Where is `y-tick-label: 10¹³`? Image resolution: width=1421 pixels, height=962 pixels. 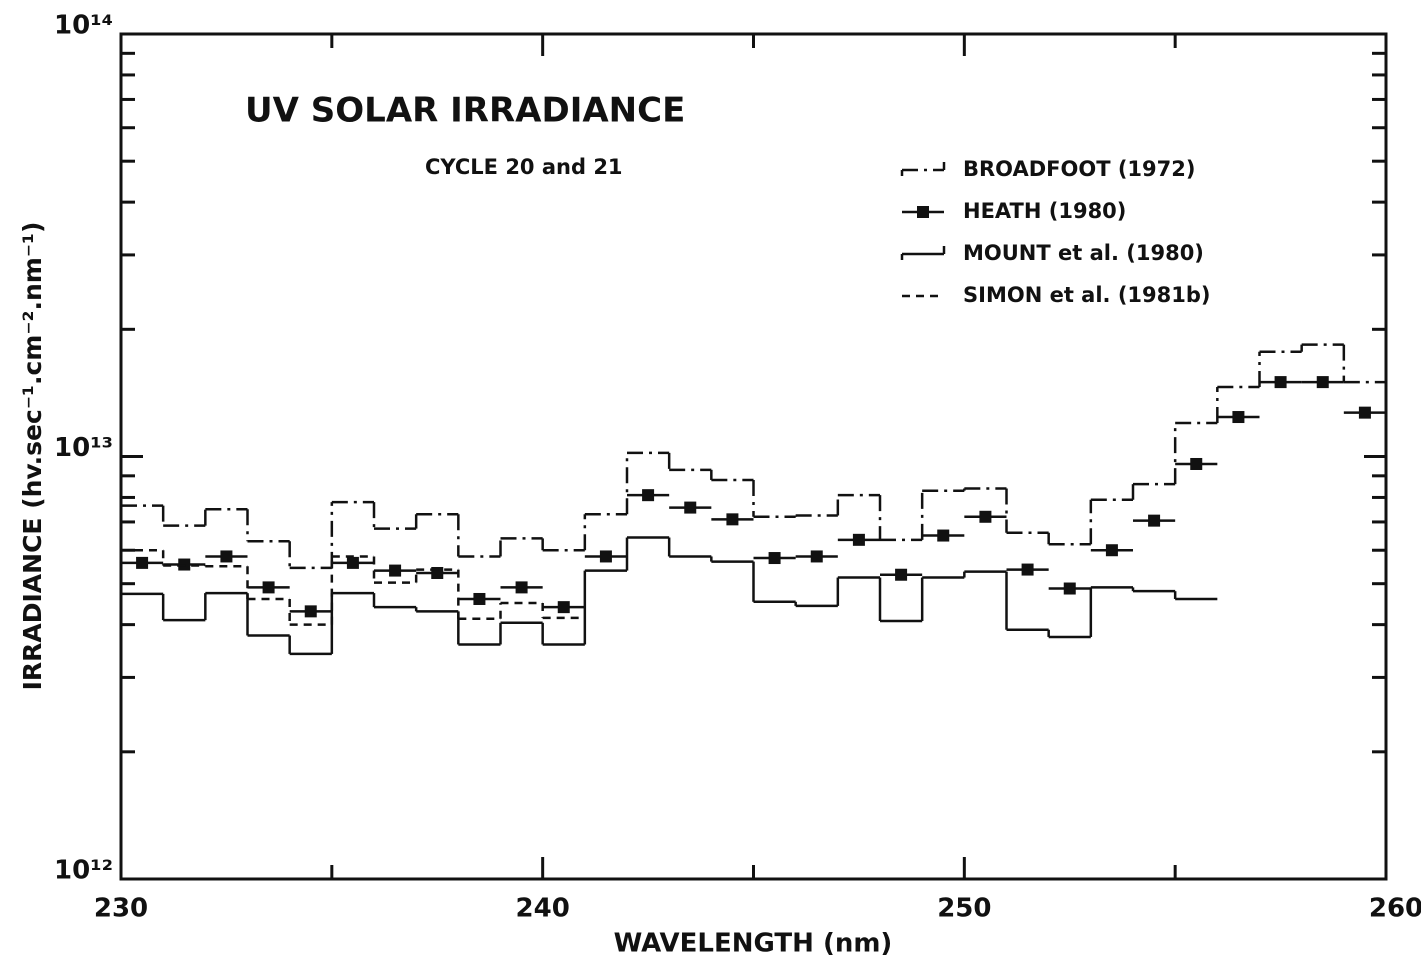
y-tick-label: 10¹³ is located at coordinates (83, 448).